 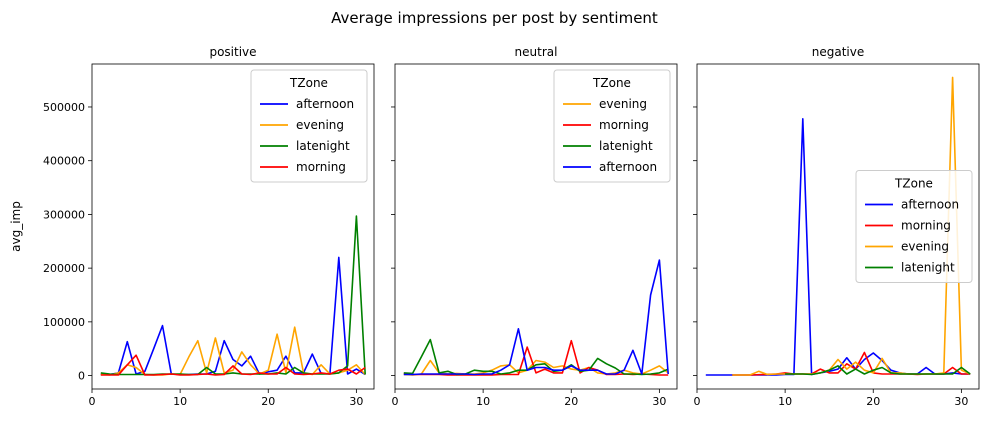 What do you see at coordinates (233, 351) in the screenshot?
I see `series-line-evening` at bounding box center [233, 351].